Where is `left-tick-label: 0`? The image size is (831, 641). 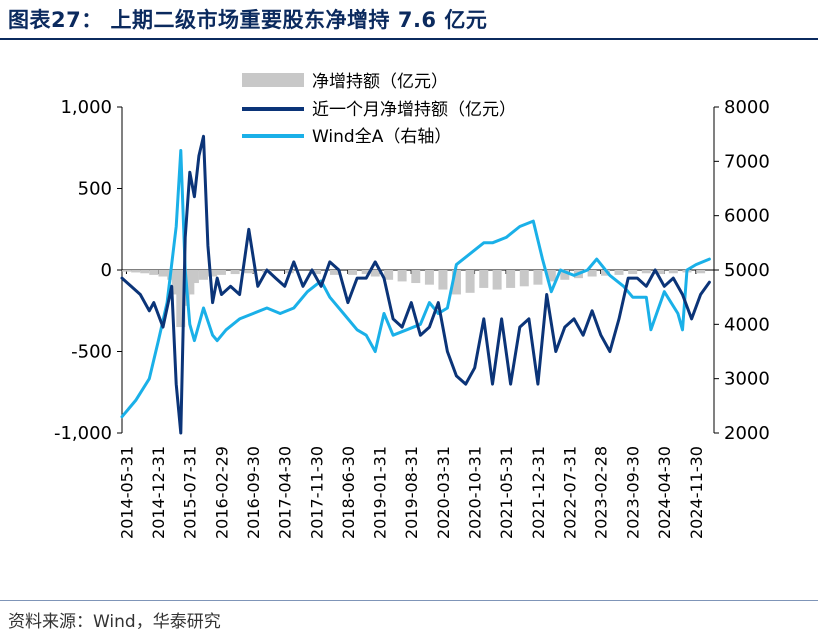
left-tick-label: 0 is located at coordinates (106, 270).